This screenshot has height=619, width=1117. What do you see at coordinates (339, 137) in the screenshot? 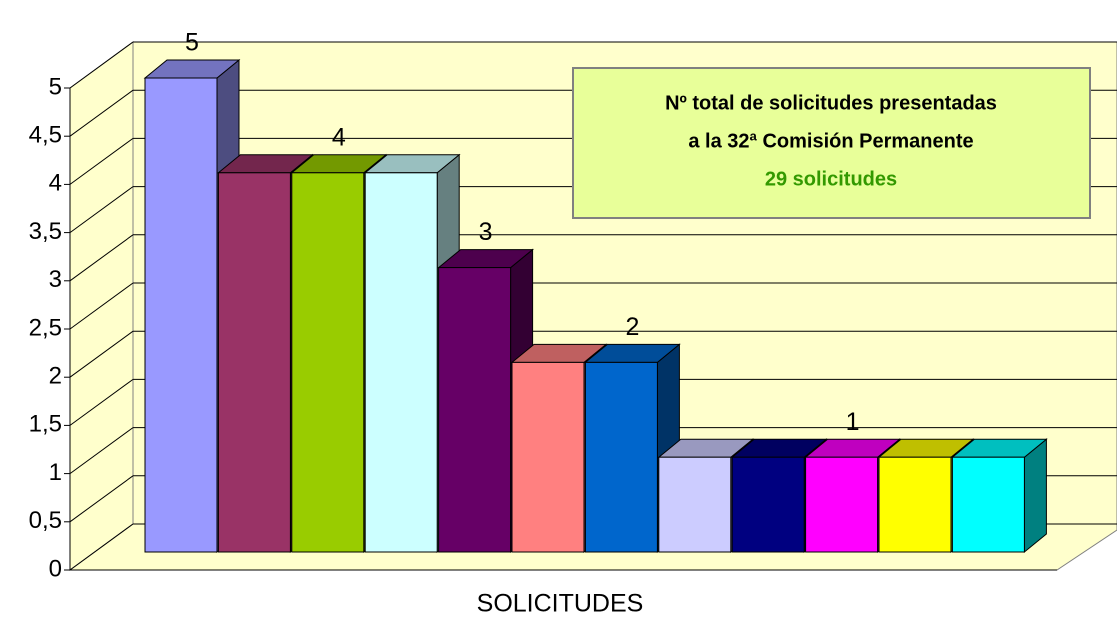
I see `data-label: 4` at bounding box center [339, 137].